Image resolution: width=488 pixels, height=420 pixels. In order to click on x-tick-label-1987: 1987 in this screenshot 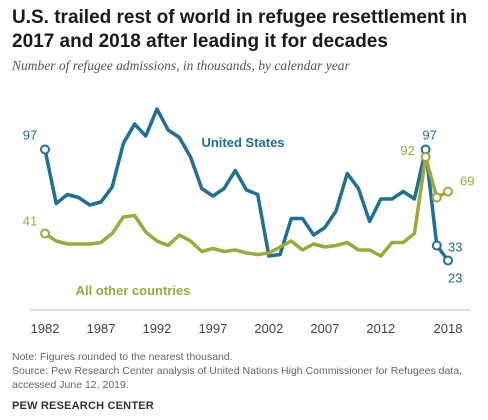, I will do `click(101, 328)`.